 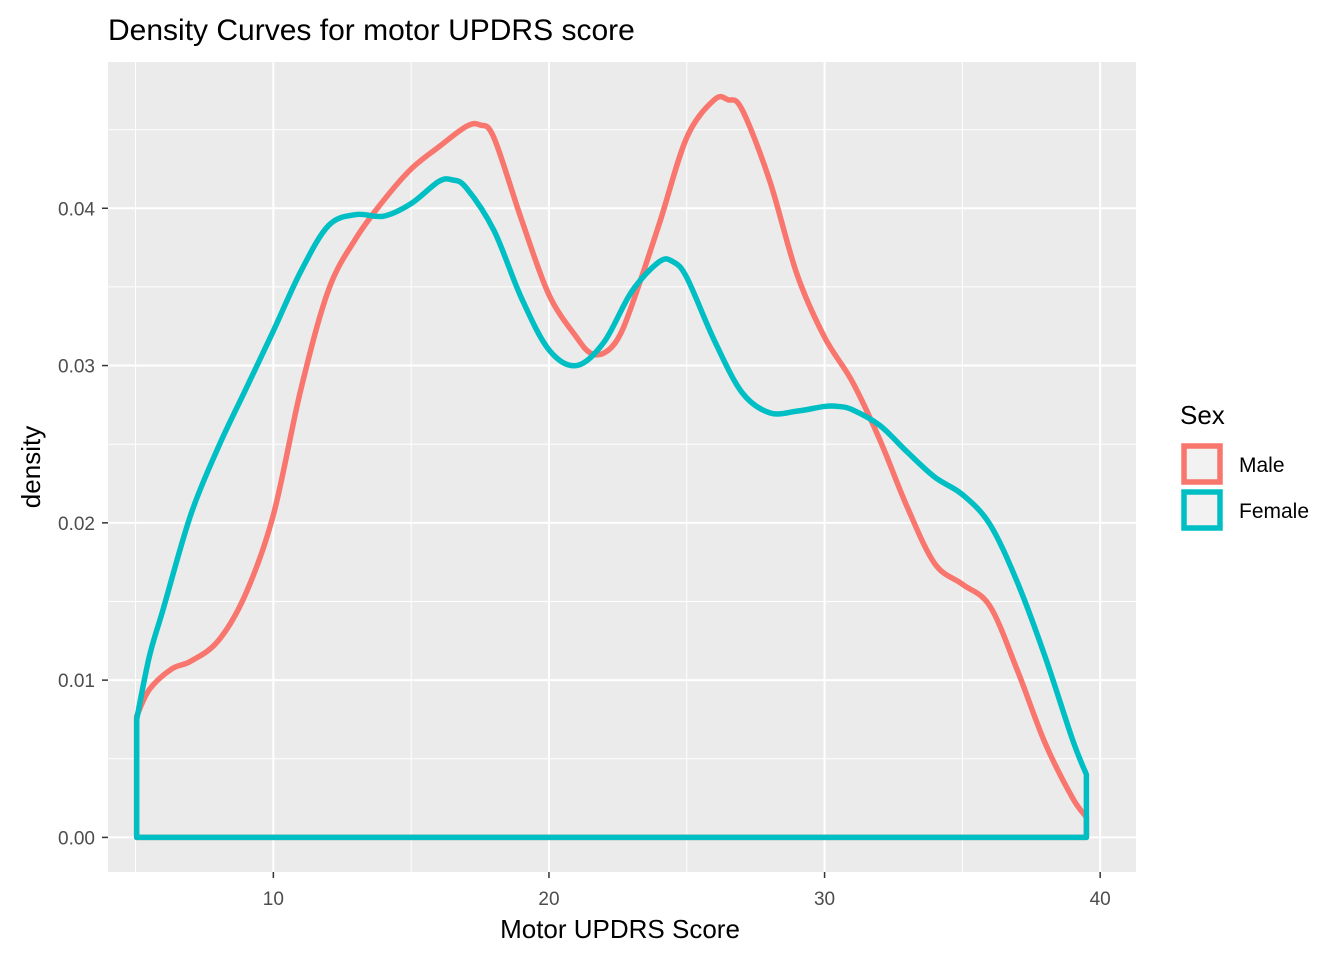 I want to click on y-tick-label: 0.00, so click(x=76, y=838).